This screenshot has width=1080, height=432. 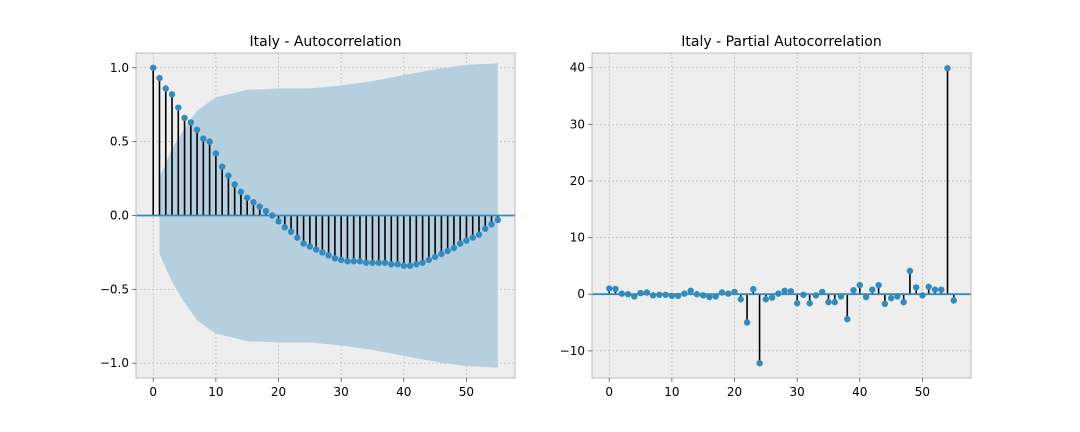 What do you see at coordinates (734, 392) in the screenshot?
I see `pacf-x-tick-label: 20` at bounding box center [734, 392].